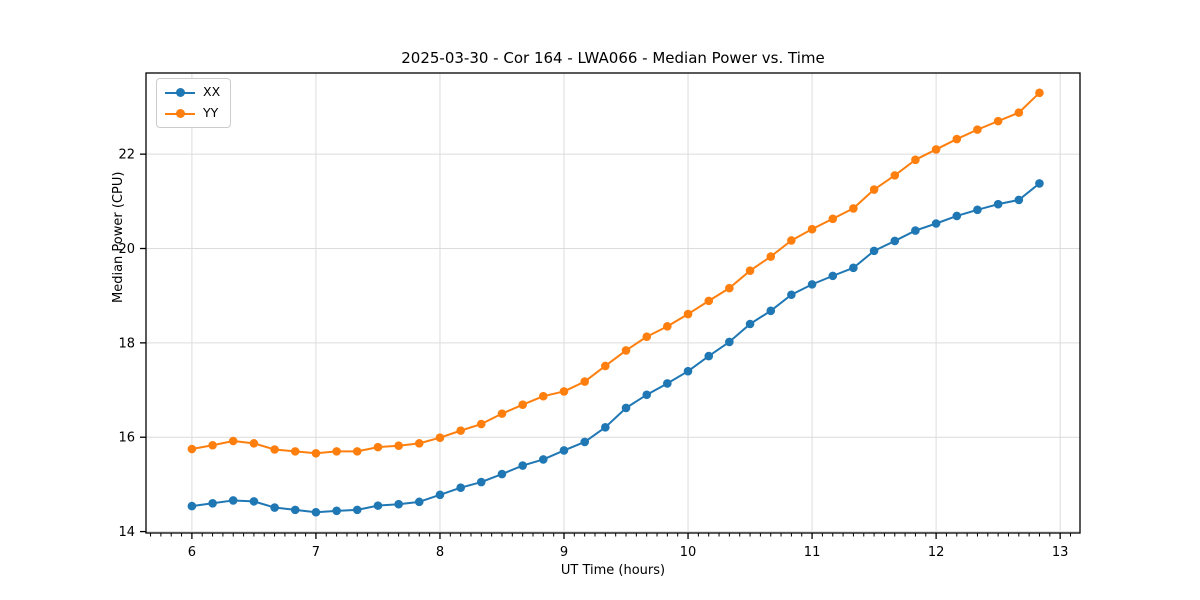 Image resolution: width=1200 pixels, height=600 pixels. What do you see at coordinates (180, 93) in the screenshot?
I see `xx-line-marker-sample` at bounding box center [180, 93].